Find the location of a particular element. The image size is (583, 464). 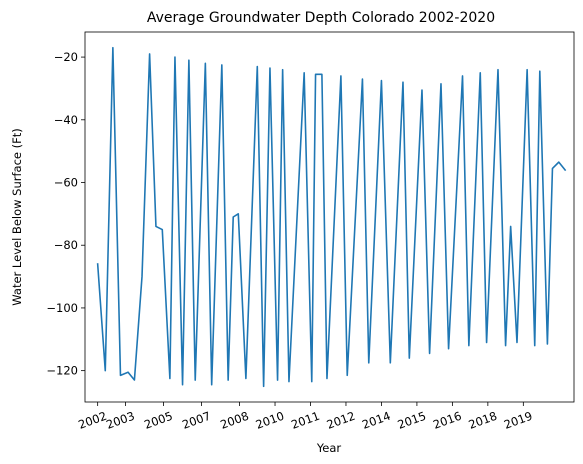

y-tick-label-0: −120 is located at coordinates (62, 371).